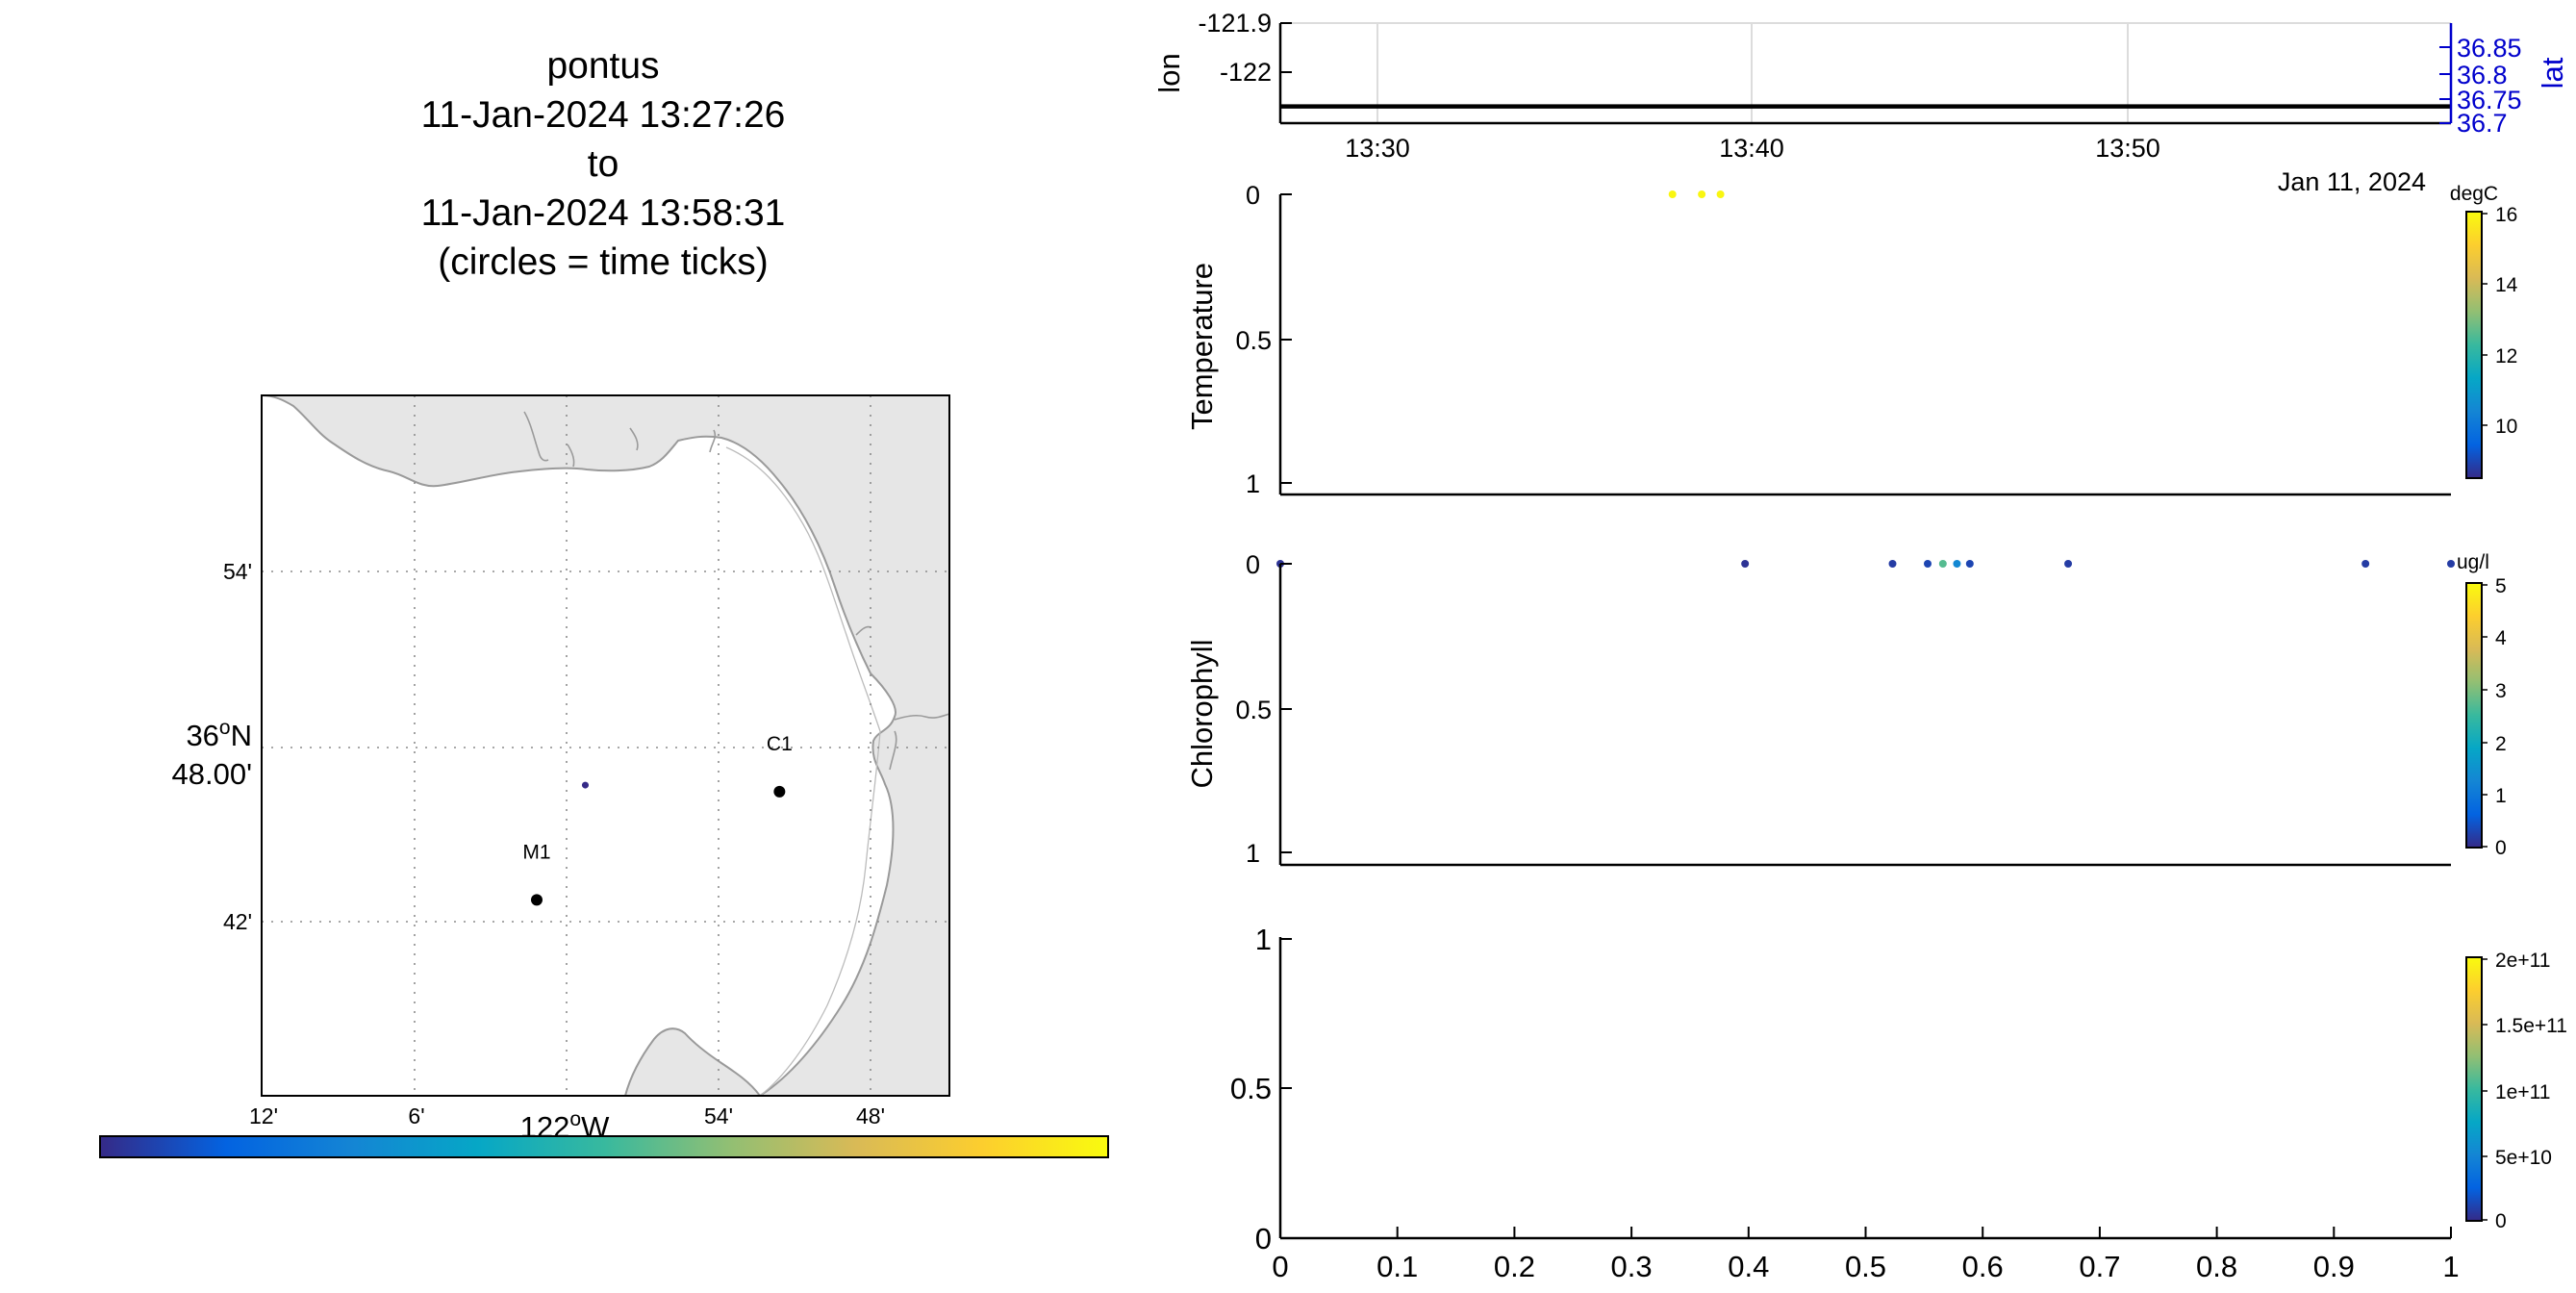 Image resolution: width=2576 pixels, height=1293 pixels. I want to click on x-tick-label: 0.7, so click(2099, 1266).